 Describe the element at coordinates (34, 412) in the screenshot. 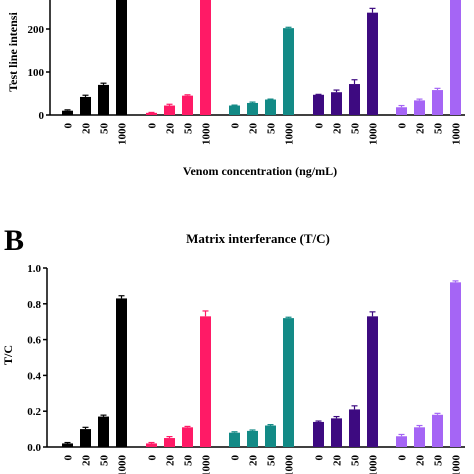

I see `panel-b-y-tick-label: 0.2` at that location.